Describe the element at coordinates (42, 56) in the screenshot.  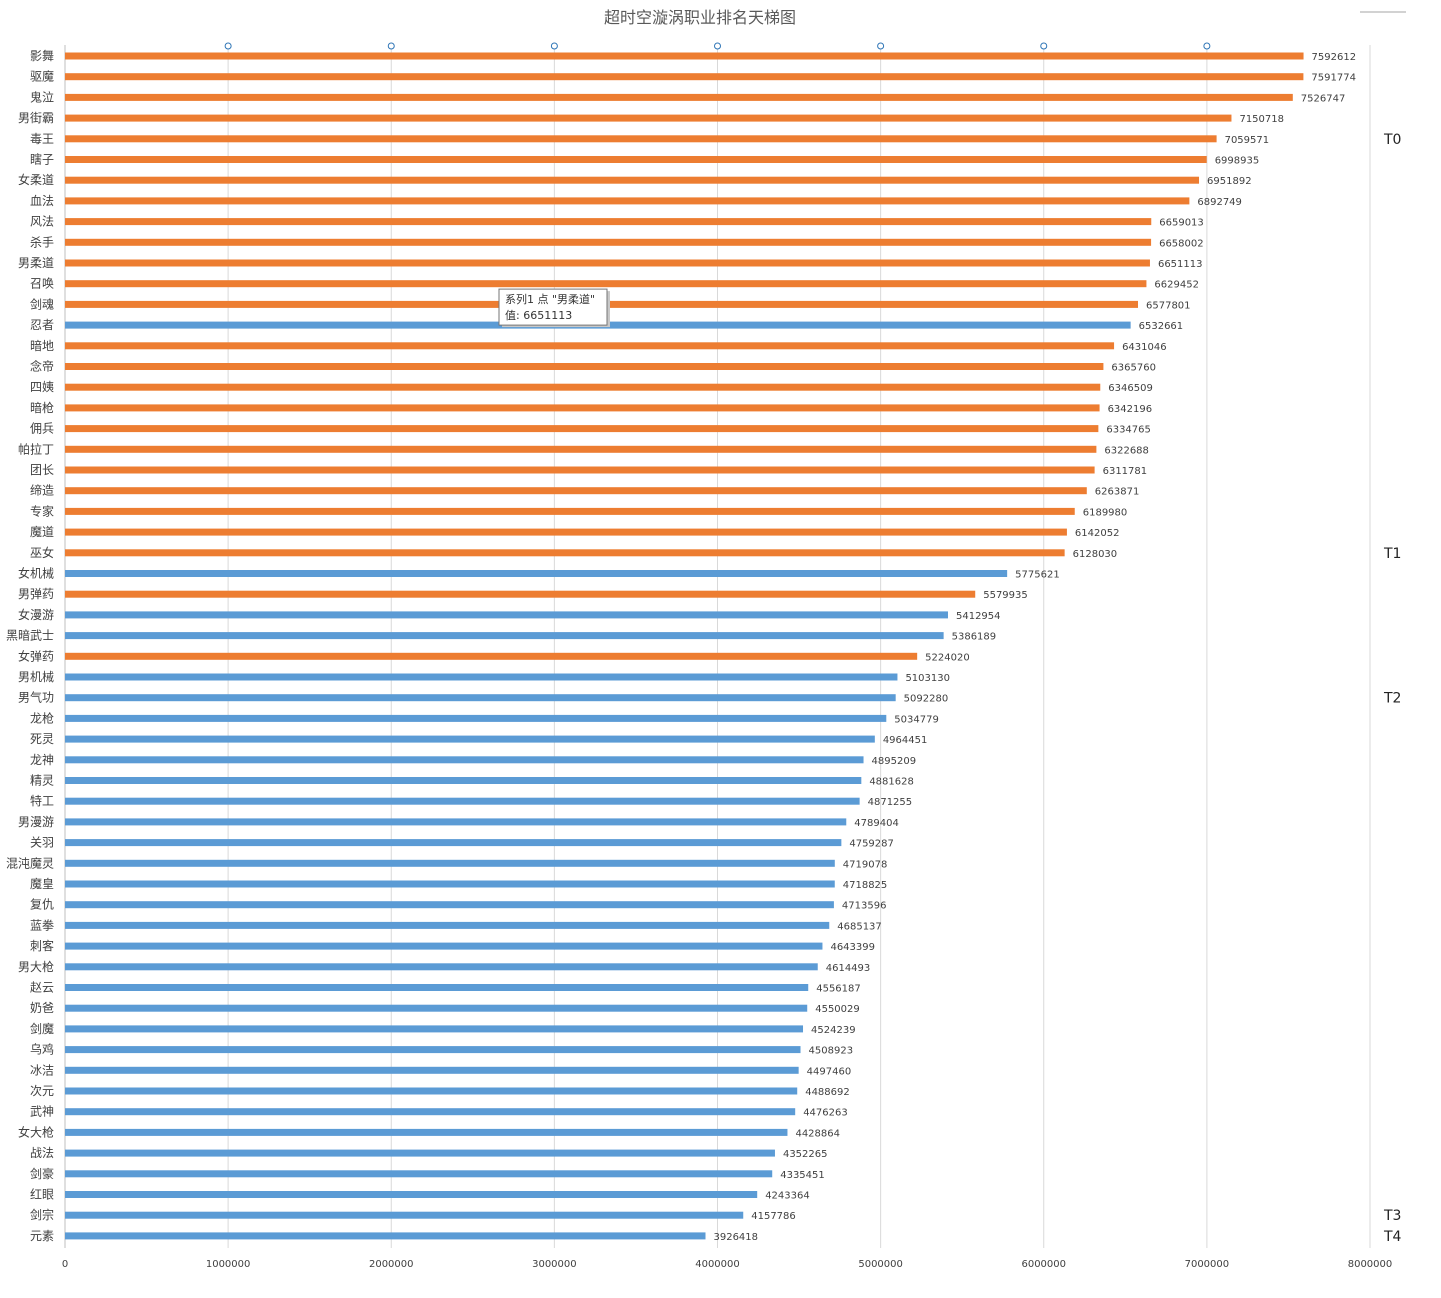
I see `category-label: 影舞` at that location.